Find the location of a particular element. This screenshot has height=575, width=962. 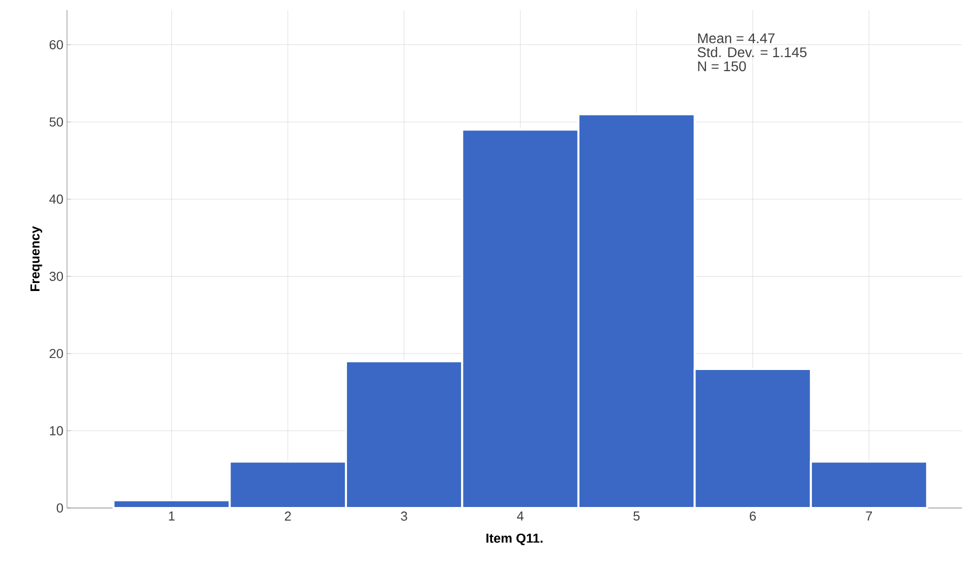

y-tick-label: 30 is located at coordinates (56, 276).